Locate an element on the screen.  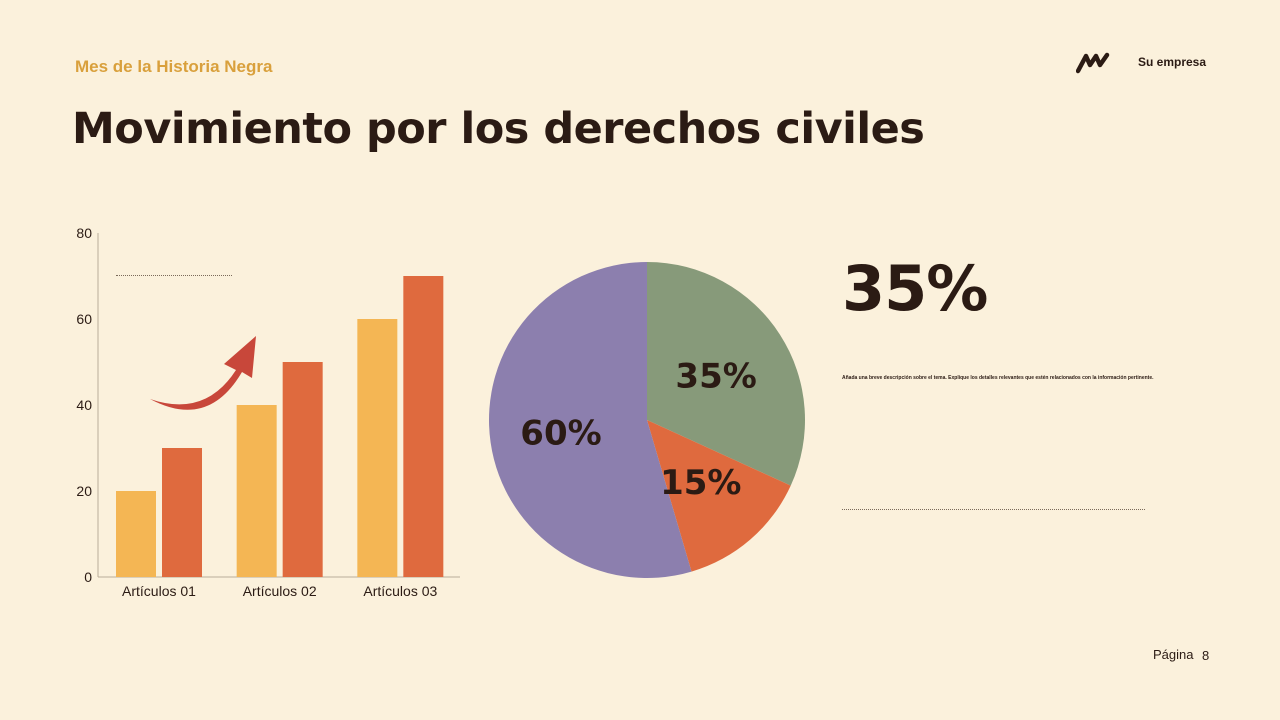
brand-name: Su empresa is located at coordinates (1172, 62).